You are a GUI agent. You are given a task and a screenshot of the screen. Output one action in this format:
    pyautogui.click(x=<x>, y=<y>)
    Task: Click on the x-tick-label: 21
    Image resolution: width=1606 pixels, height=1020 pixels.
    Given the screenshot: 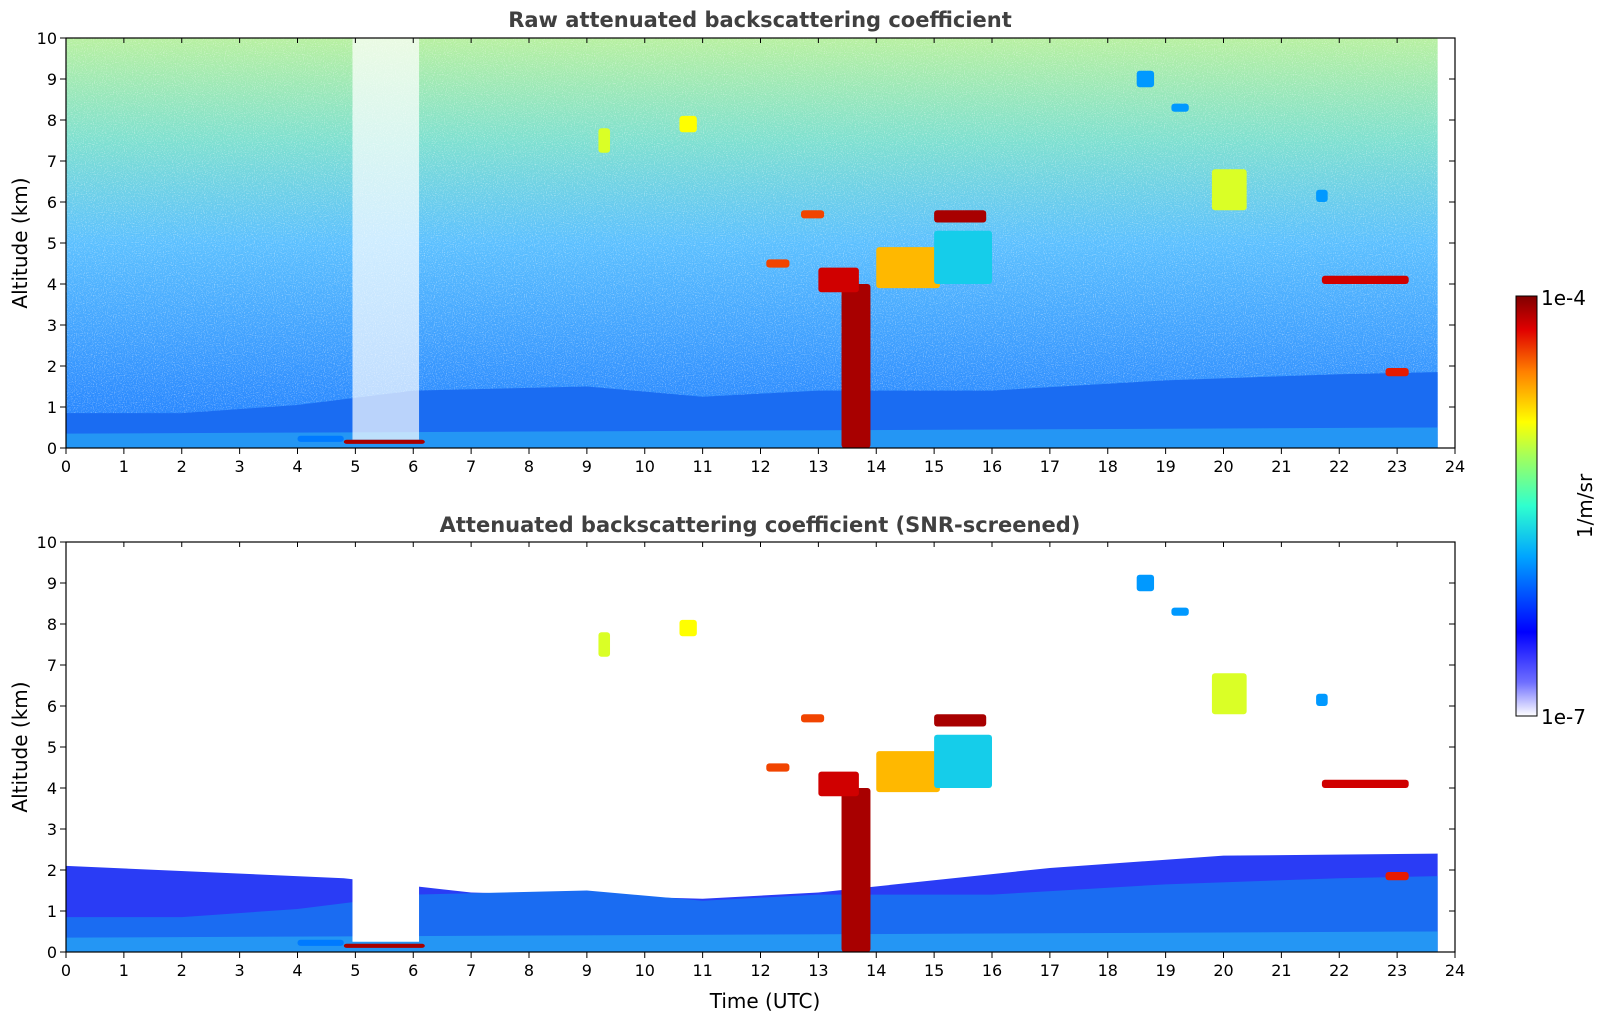 What is the action you would take?
    pyautogui.click(x=1281, y=970)
    